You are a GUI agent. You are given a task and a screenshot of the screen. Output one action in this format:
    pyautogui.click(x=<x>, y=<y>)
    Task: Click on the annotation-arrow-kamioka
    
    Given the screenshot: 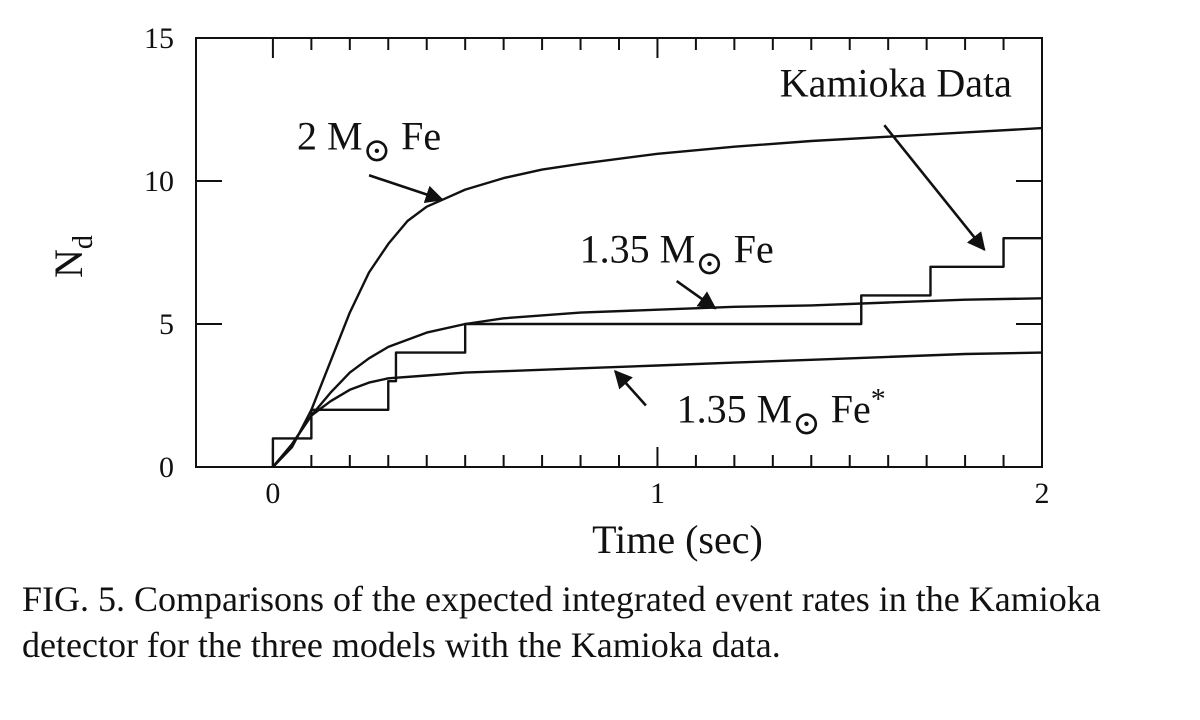 What is the action you would take?
    pyautogui.click(x=934, y=188)
    